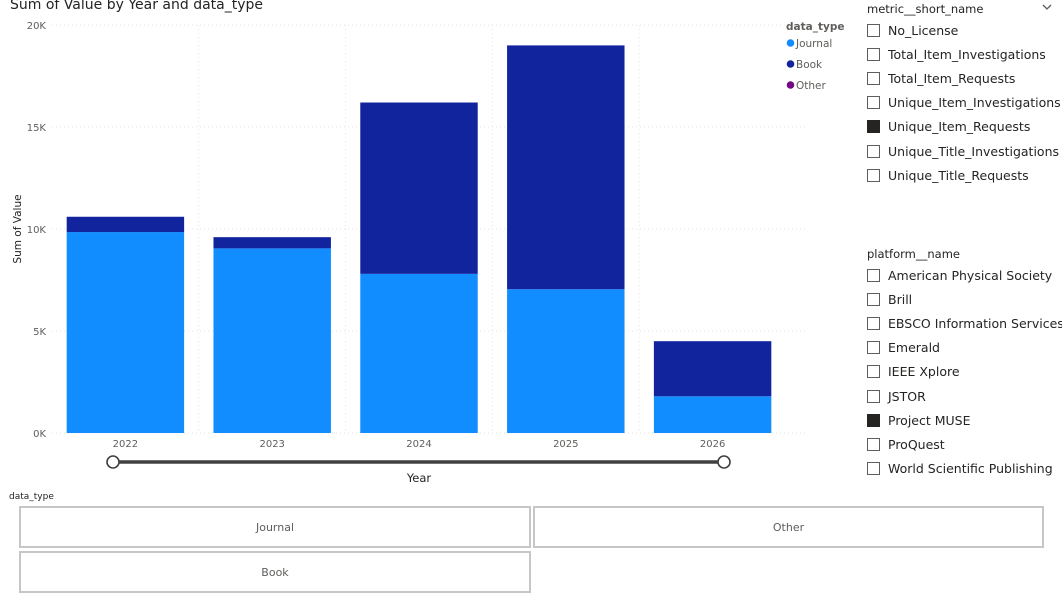  Describe the element at coordinates (271, 444) in the screenshot. I see `x-tick-label: 2023` at that location.